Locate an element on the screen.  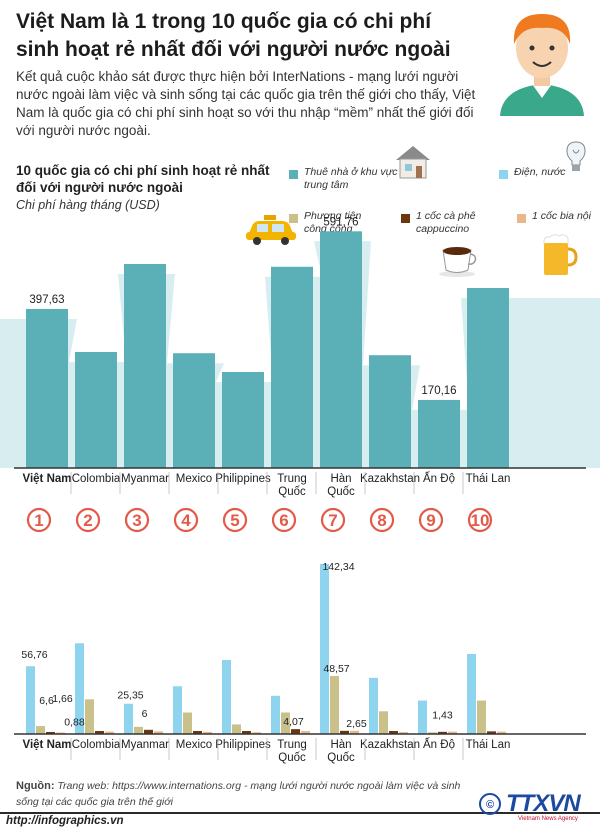
avatar is located at coordinates (542, 65).